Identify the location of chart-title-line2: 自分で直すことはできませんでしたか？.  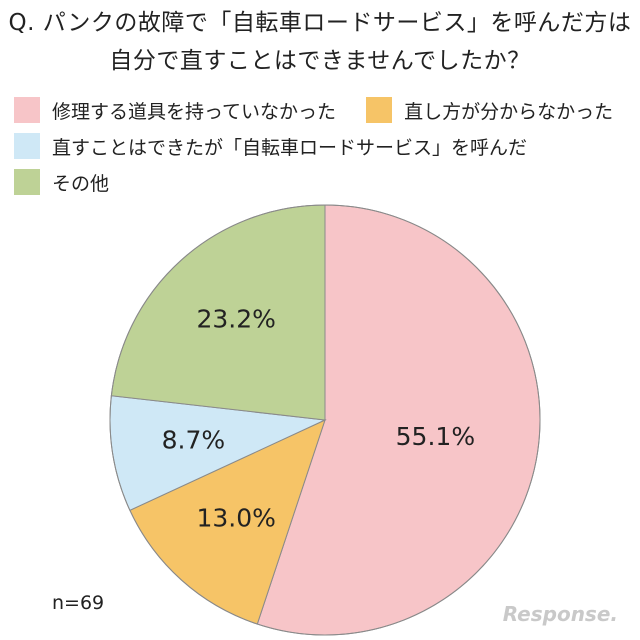
(320, 61).